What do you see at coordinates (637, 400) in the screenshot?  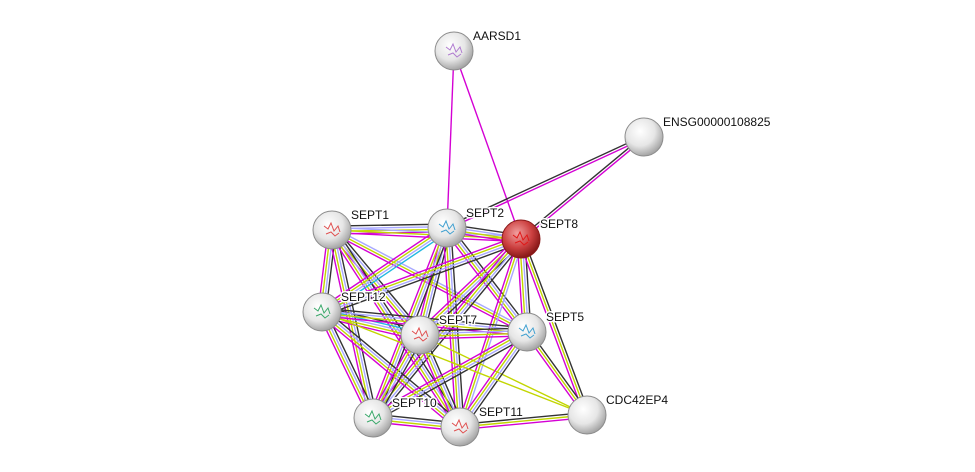 I see `node-label: CDC42EP4` at bounding box center [637, 400].